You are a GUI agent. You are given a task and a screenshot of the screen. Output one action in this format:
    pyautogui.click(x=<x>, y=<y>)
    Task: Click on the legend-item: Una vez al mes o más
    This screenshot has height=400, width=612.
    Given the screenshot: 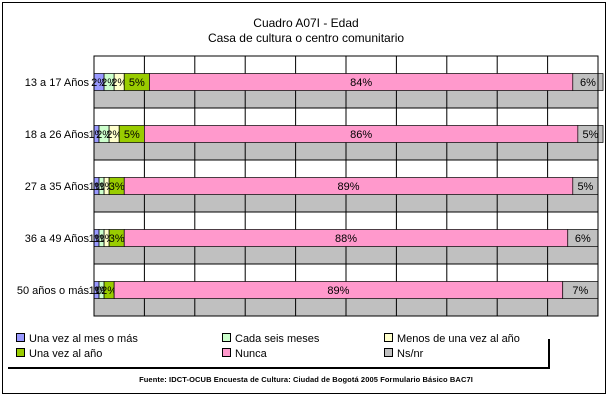 What is the action you would take?
    pyautogui.click(x=77, y=339)
    